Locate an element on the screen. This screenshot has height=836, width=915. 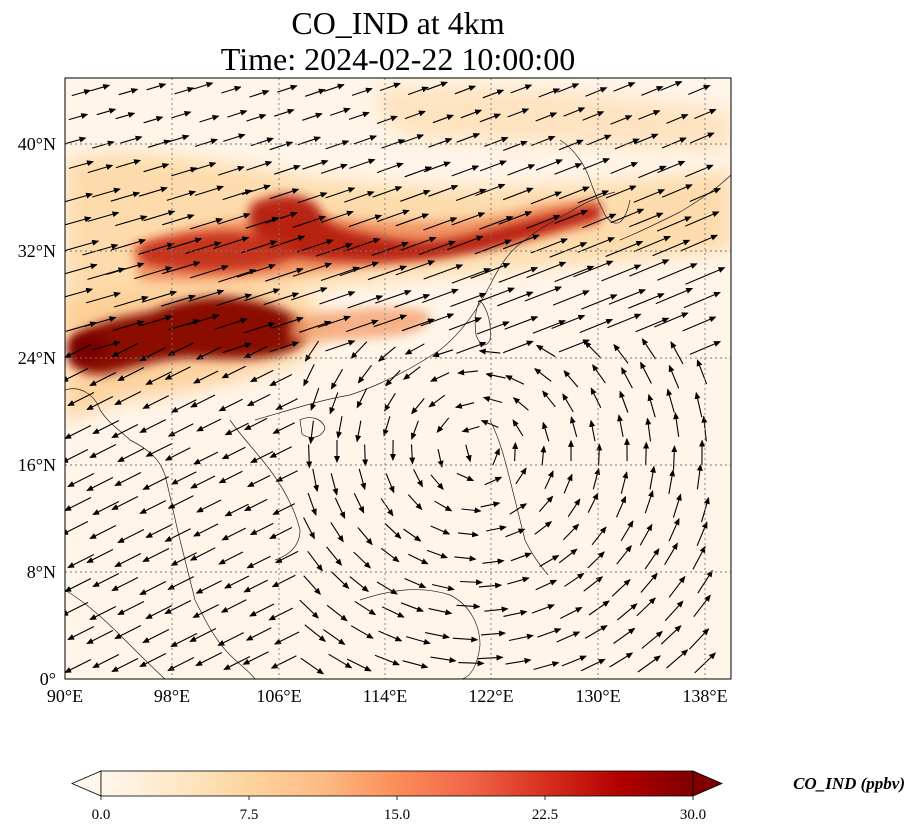
colorbar-tick-label: 7.5 is located at coordinates (249, 815).